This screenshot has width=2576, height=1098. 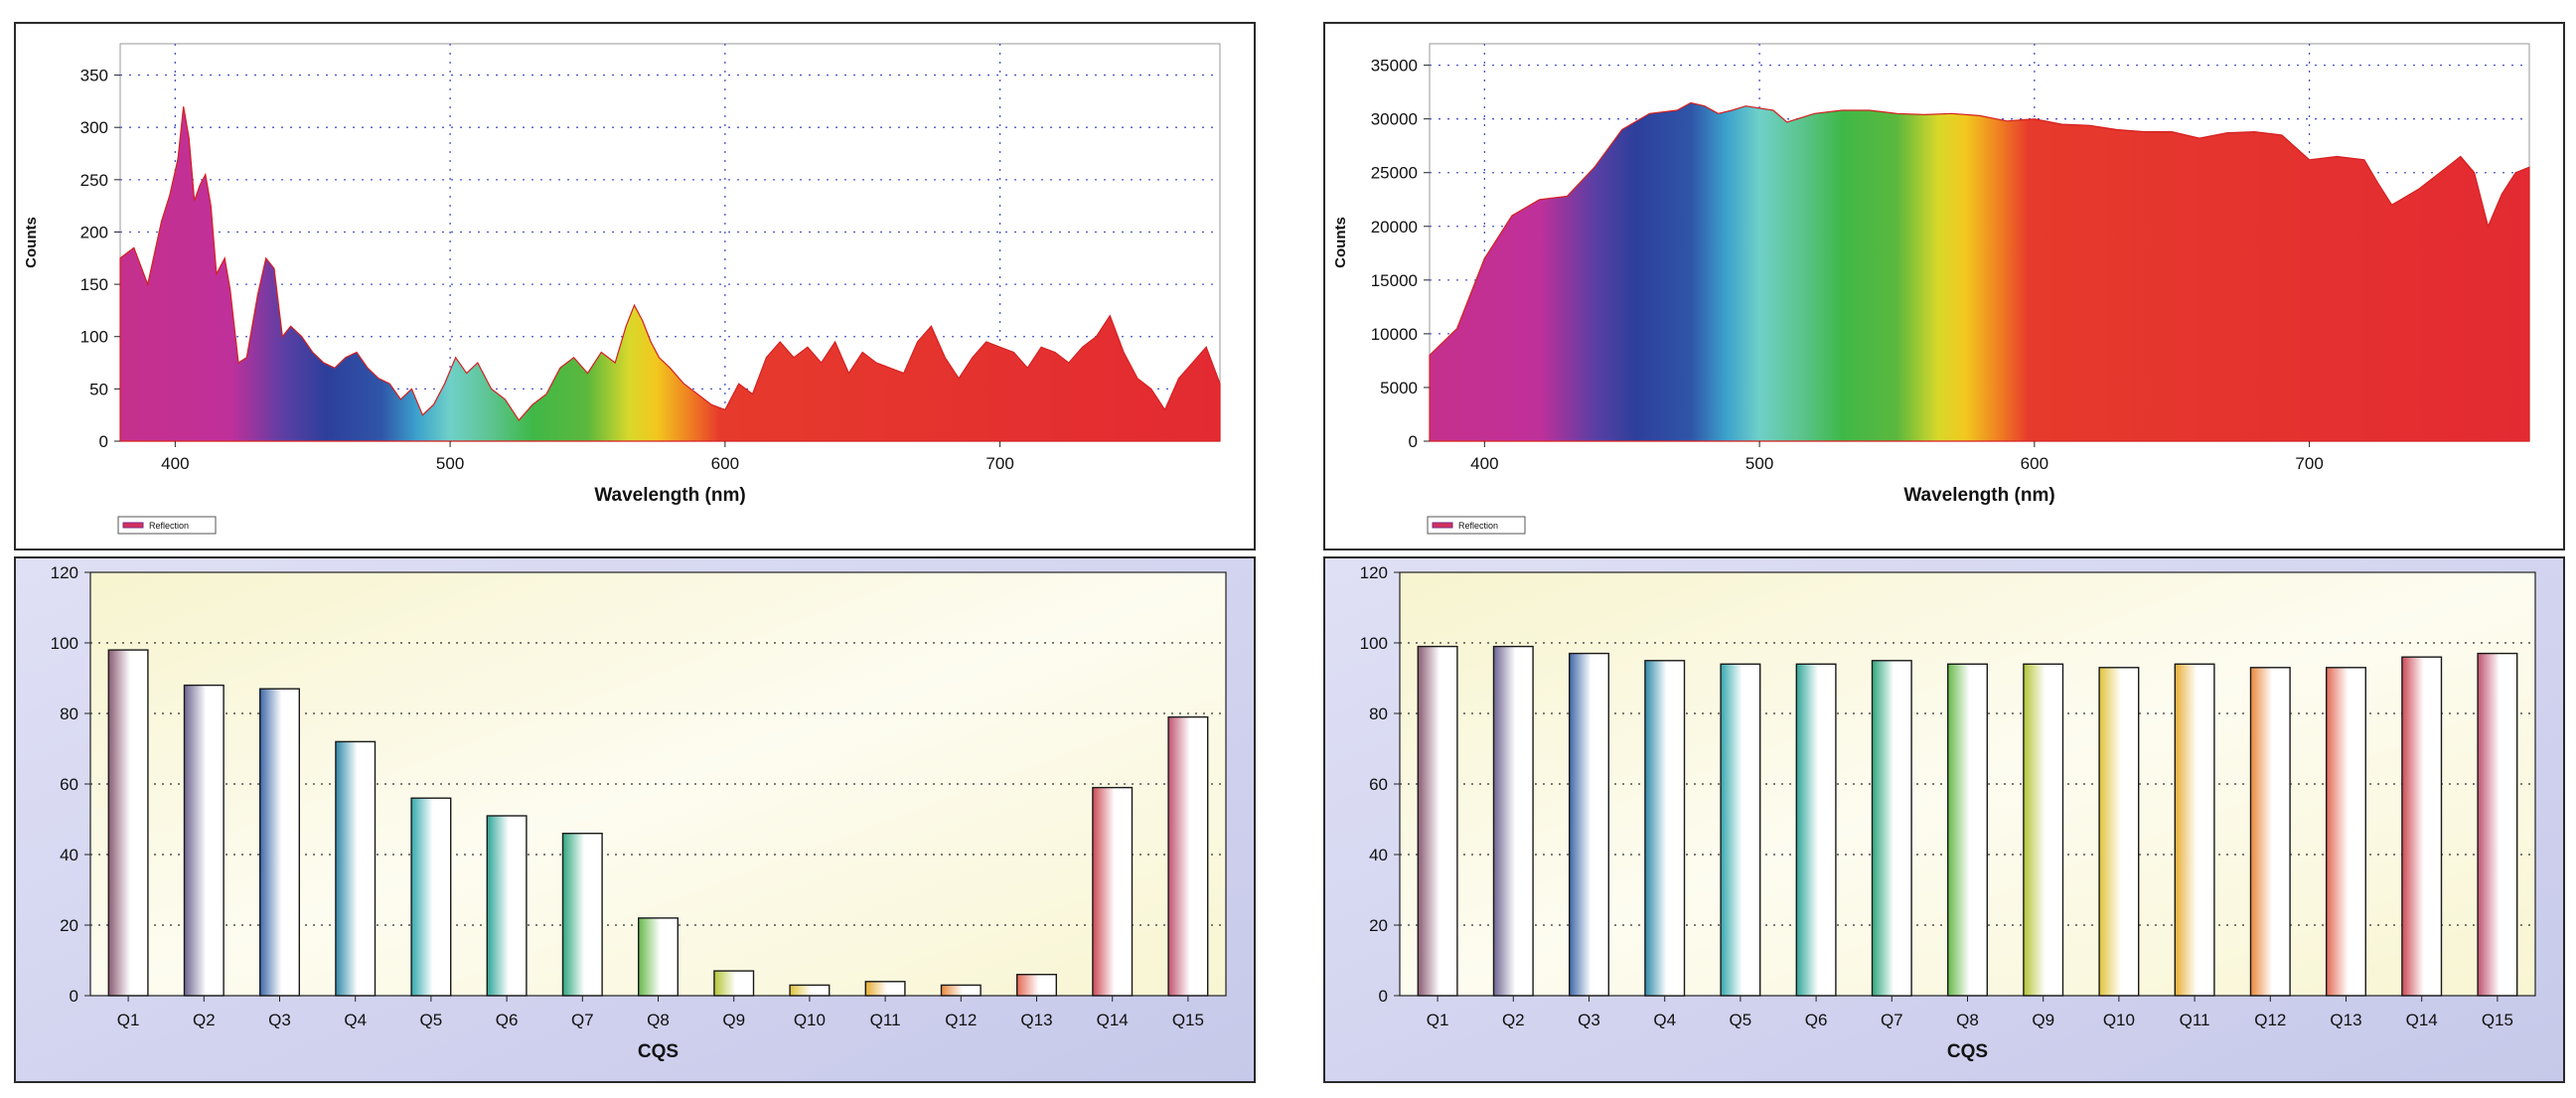 I want to click on y-tick-label: 200, so click(x=94, y=232).